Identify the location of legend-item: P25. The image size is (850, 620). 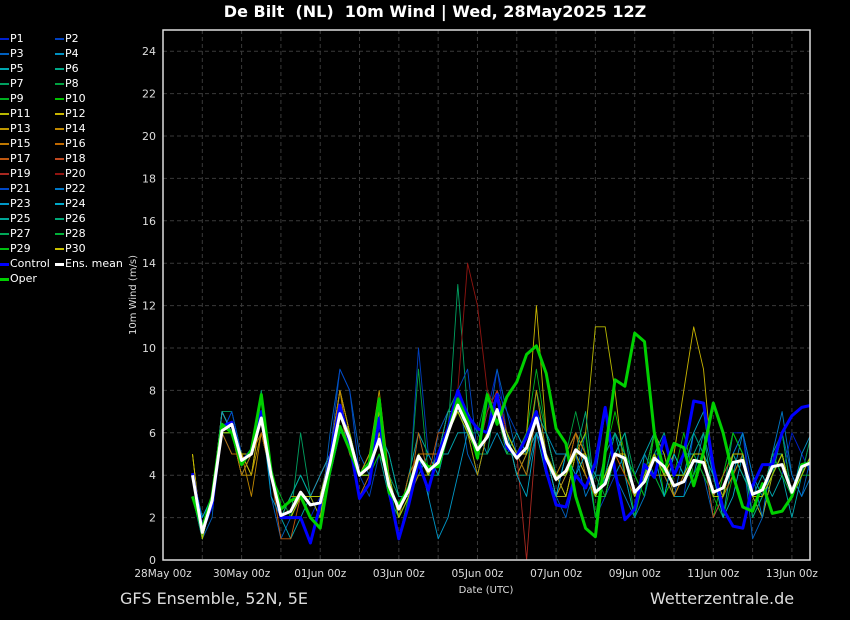
(15, 219).